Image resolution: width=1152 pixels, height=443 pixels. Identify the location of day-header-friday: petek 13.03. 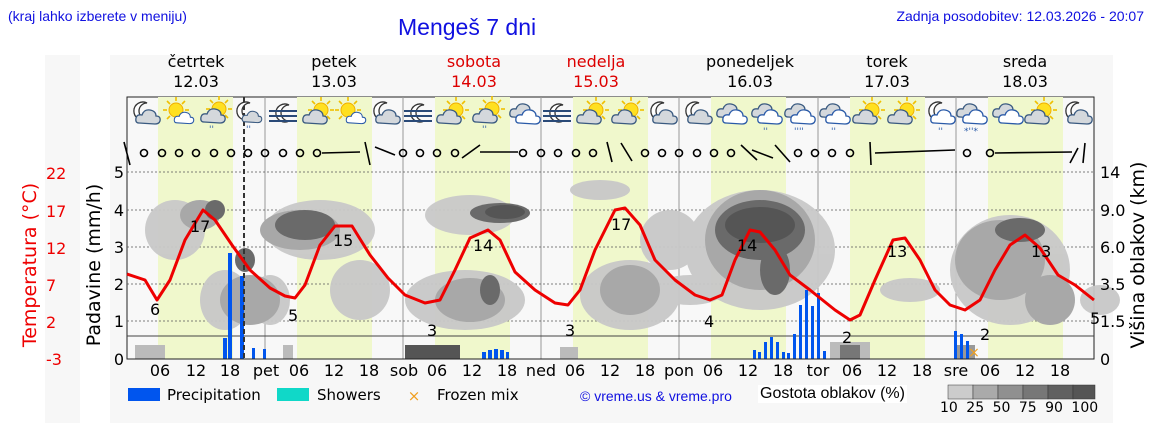
(334, 72).